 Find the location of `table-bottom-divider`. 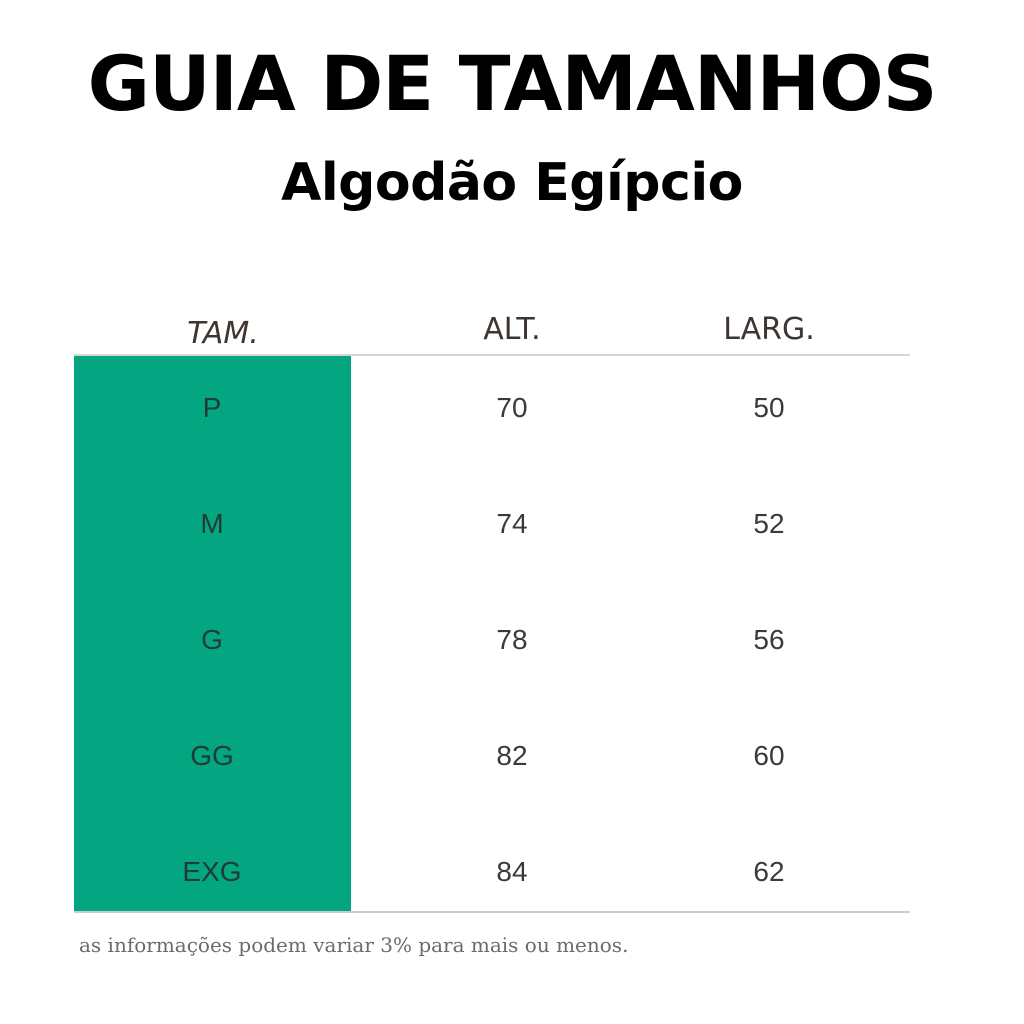

table-bottom-divider is located at coordinates (492, 912).